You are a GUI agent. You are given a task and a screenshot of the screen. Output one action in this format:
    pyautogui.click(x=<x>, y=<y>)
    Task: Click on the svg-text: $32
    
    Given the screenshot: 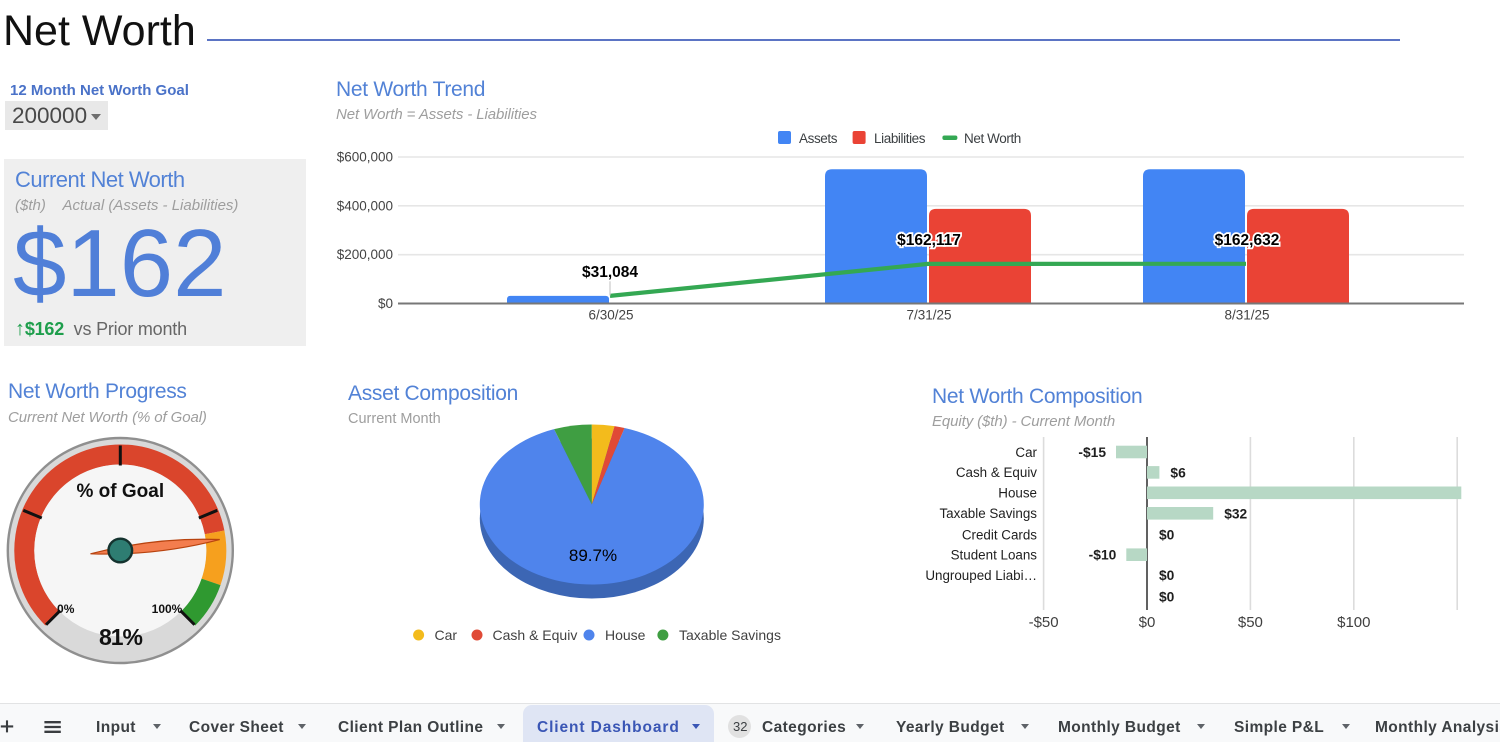 What is the action you would take?
    pyautogui.click(x=1235, y=513)
    